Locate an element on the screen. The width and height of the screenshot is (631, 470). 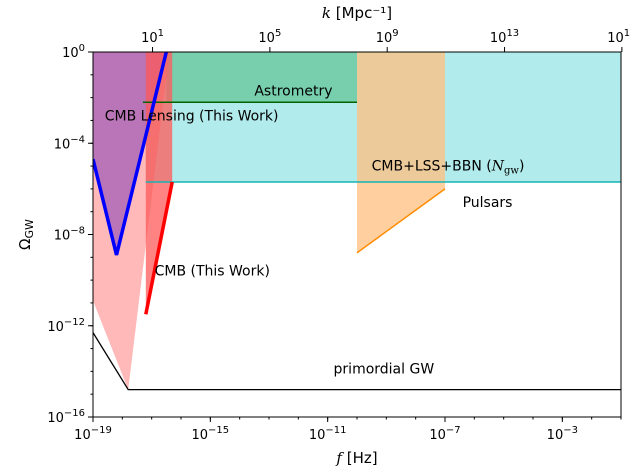
y-axis-title: ΩGW is located at coordinates (26, 234).